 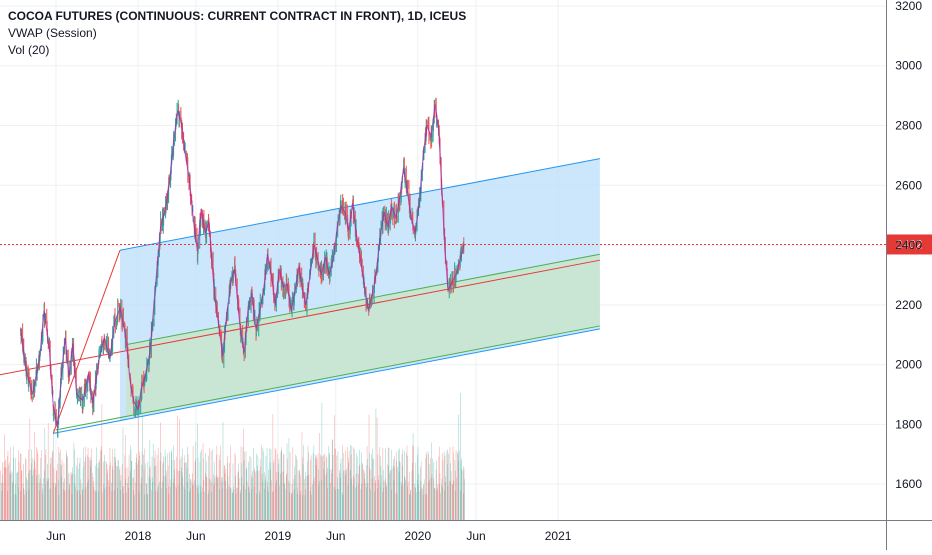 What do you see at coordinates (363, 335) in the screenshot?
I see `channel-inner-fill` at bounding box center [363, 335].